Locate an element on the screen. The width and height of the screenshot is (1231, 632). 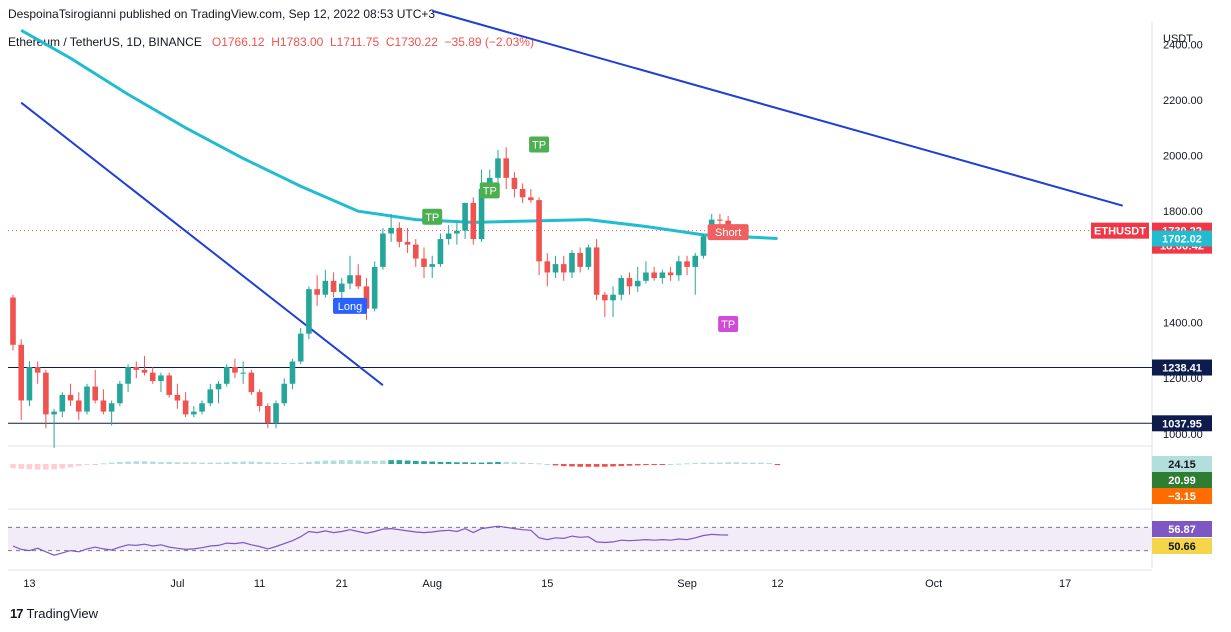
x-tick-label: Oct is located at coordinates (933, 584).